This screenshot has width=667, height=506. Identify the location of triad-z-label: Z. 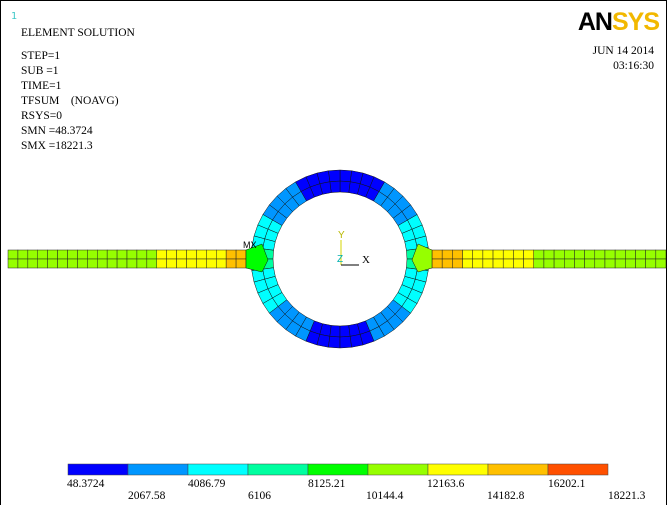
(340, 259).